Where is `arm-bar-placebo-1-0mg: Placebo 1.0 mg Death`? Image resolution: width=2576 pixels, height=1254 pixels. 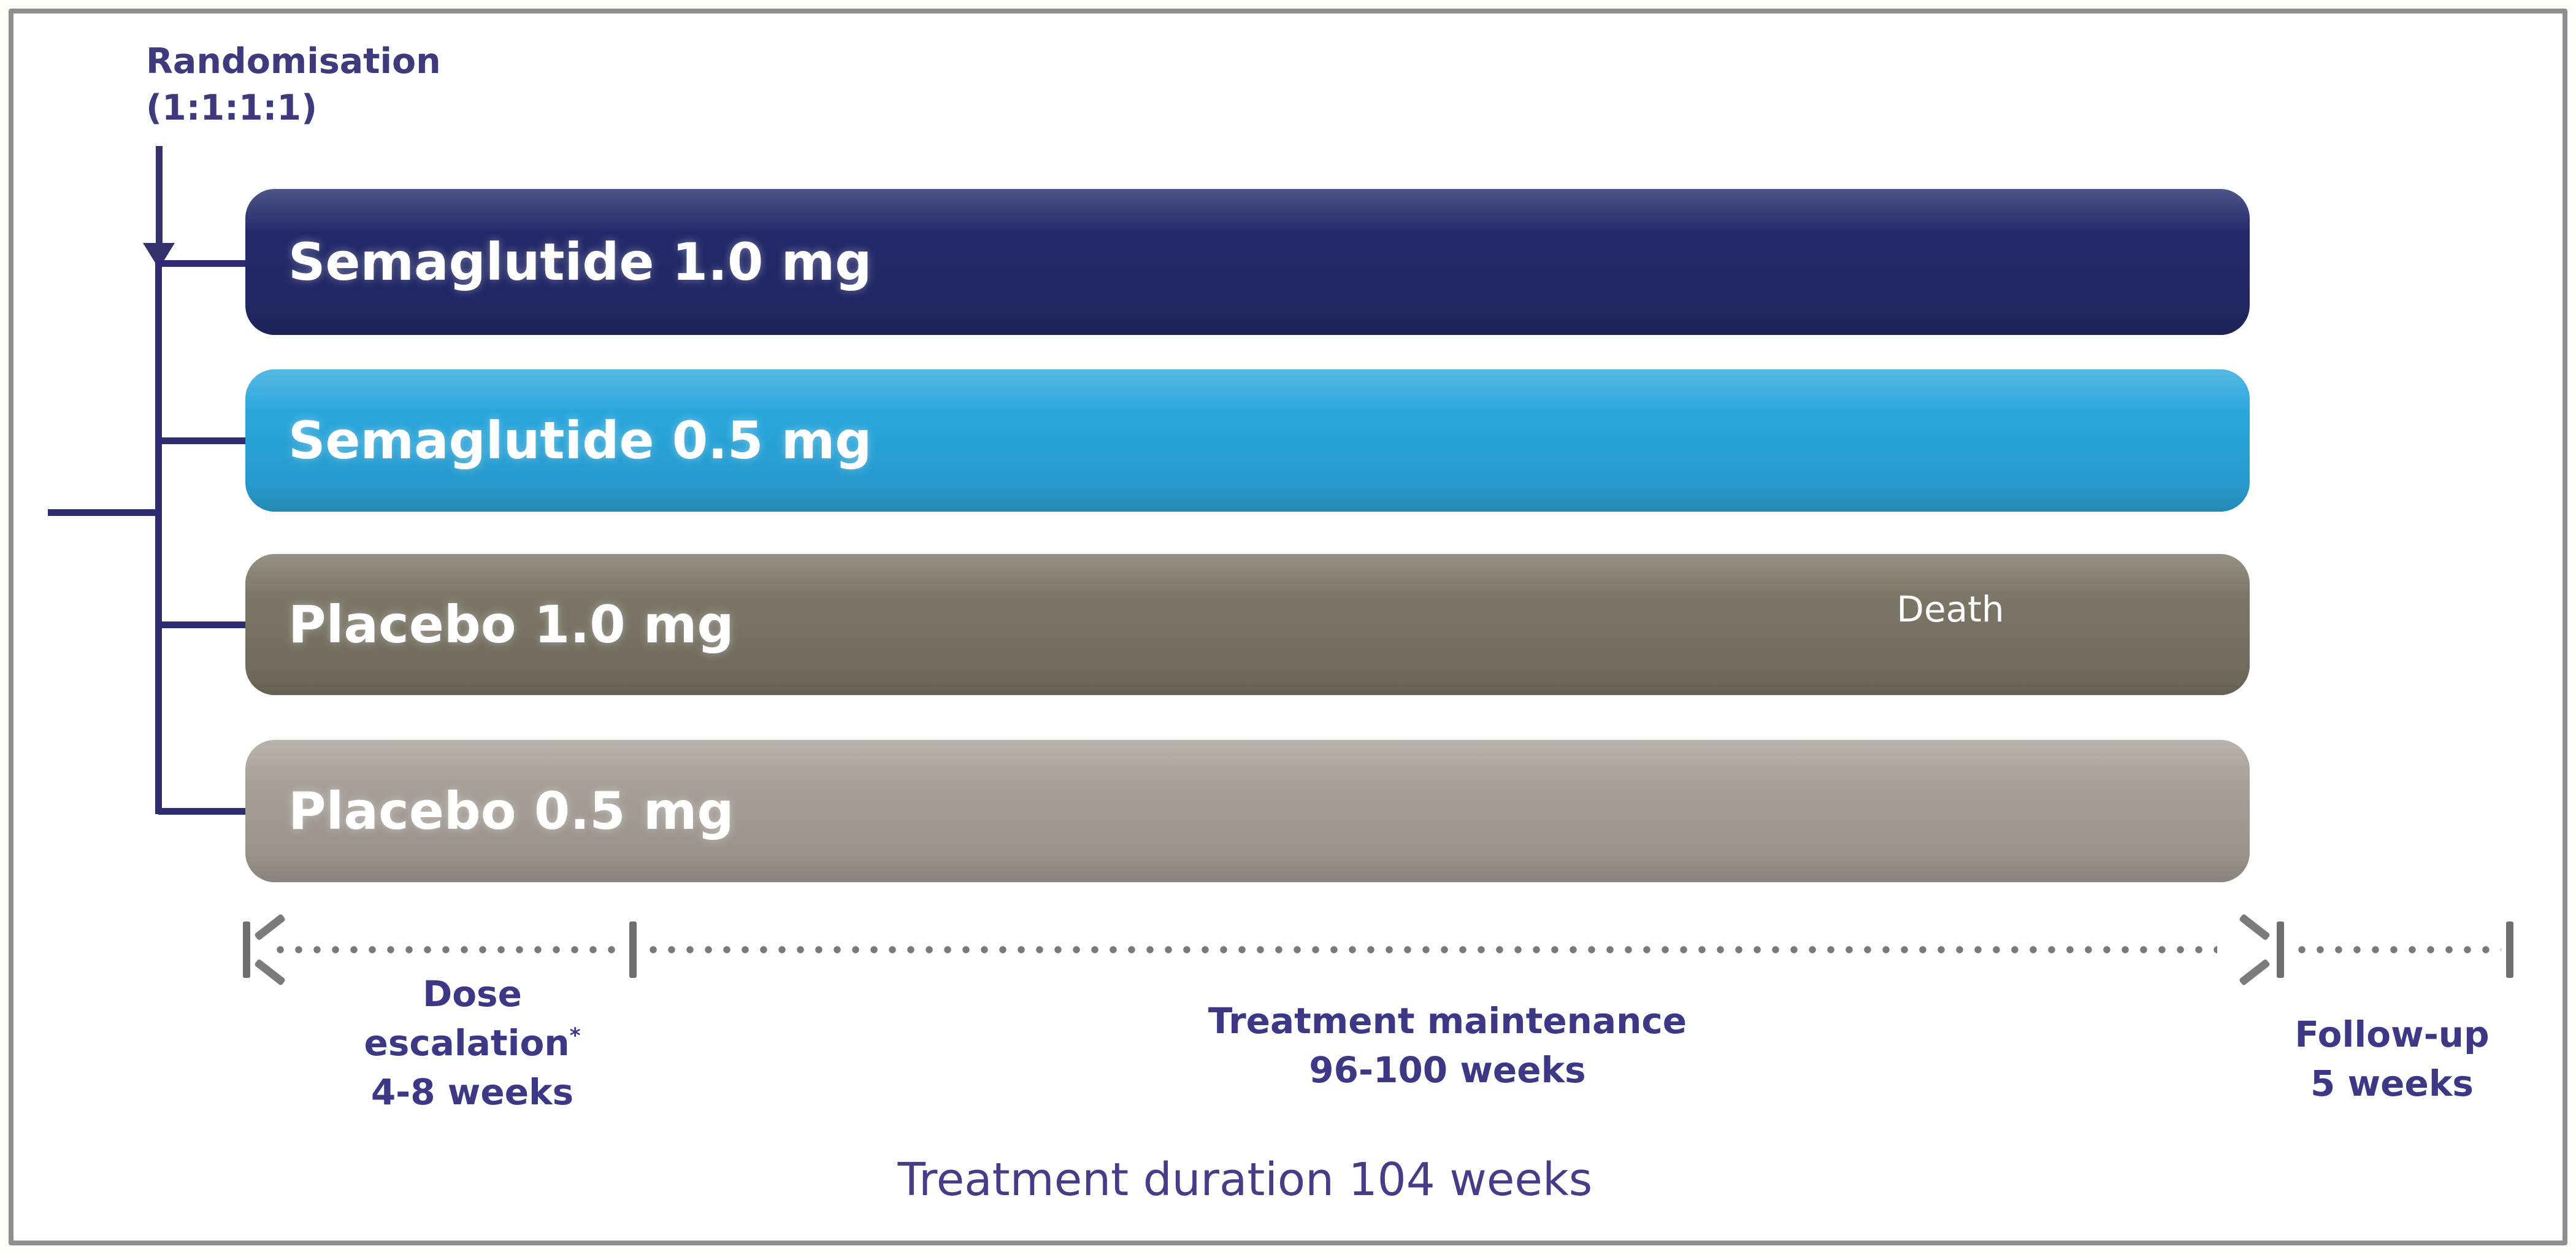
arm-bar-placebo-1-0mg: Placebo 1.0 mg Death is located at coordinates (1247, 624).